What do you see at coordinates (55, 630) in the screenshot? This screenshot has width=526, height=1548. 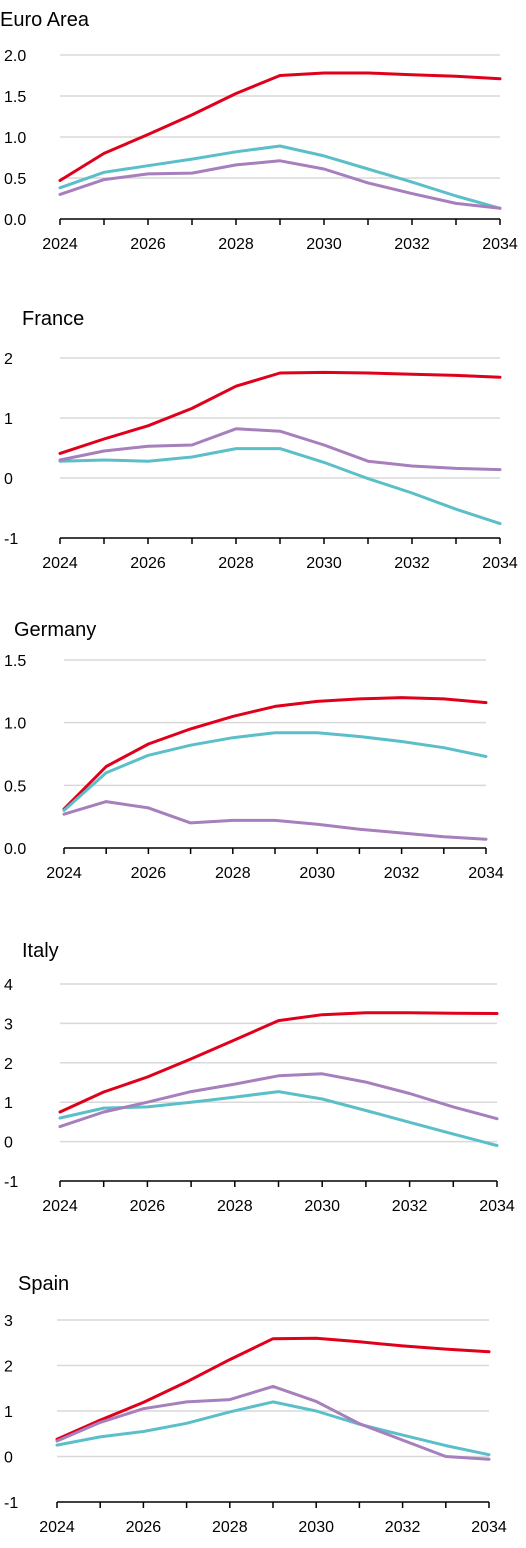 I see `chart-title: Germany` at bounding box center [55, 630].